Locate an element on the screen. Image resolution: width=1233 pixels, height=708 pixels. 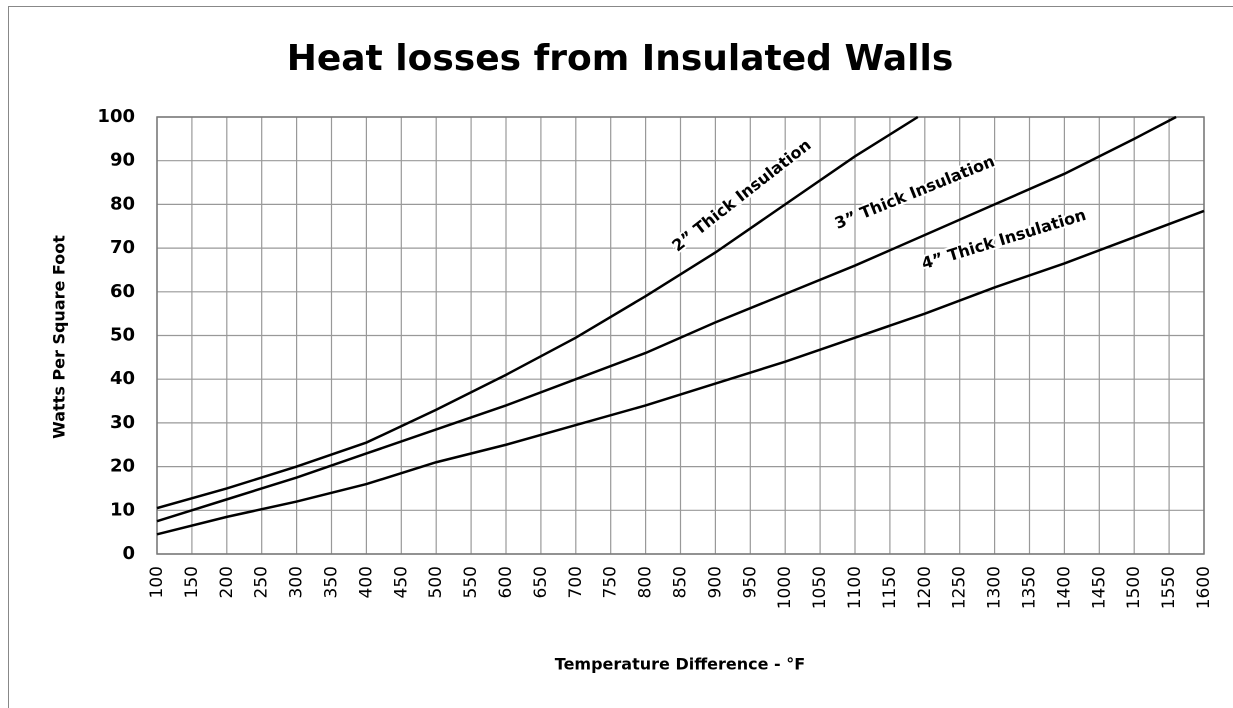
chart-title: Heat losses from Insulated Walls is located at coordinates (620, 58).